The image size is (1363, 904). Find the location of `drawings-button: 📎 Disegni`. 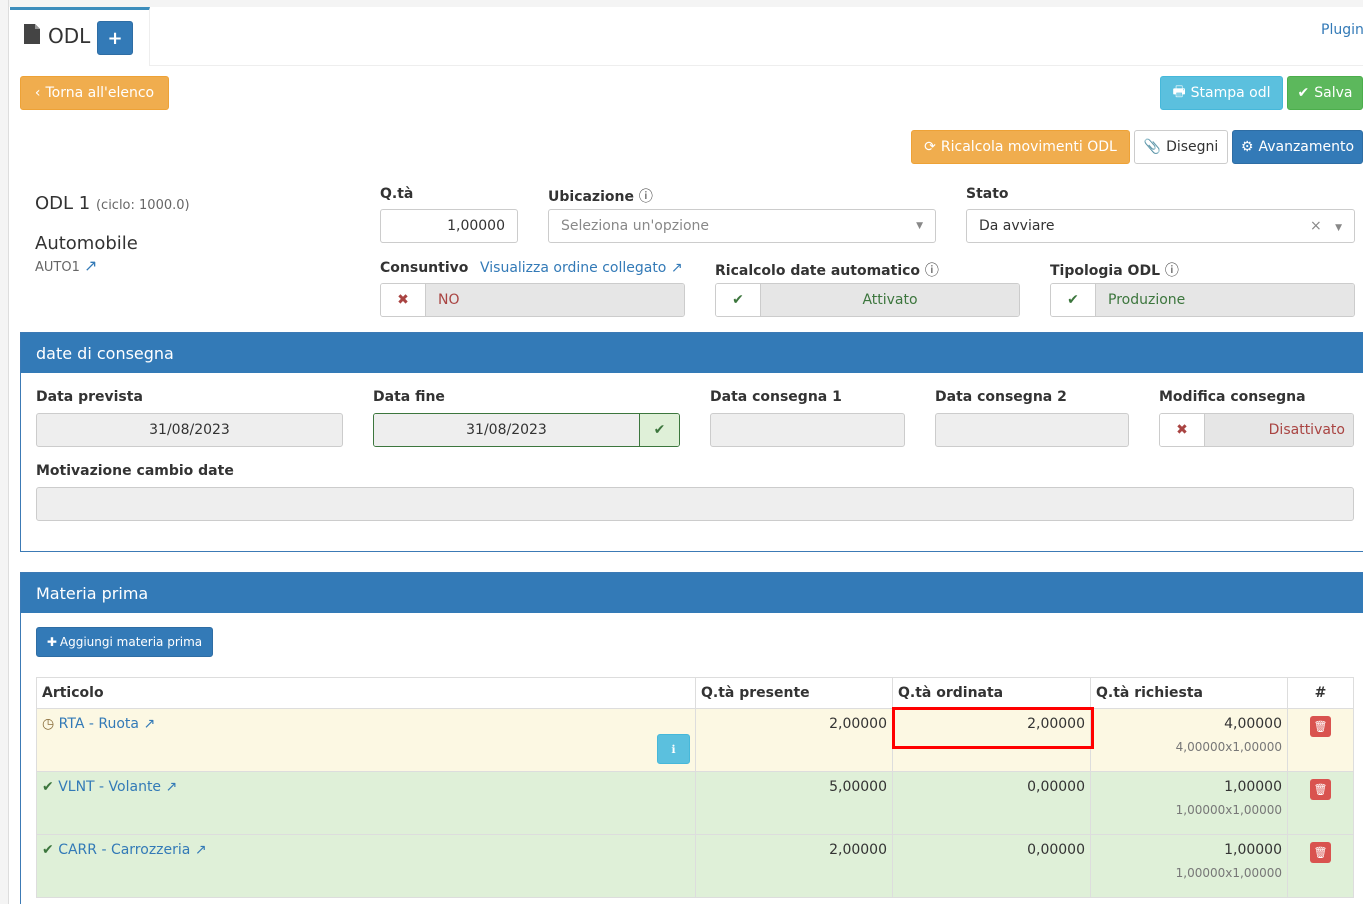

drawings-button: 📎 Disegni is located at coordinates (1181, 147).